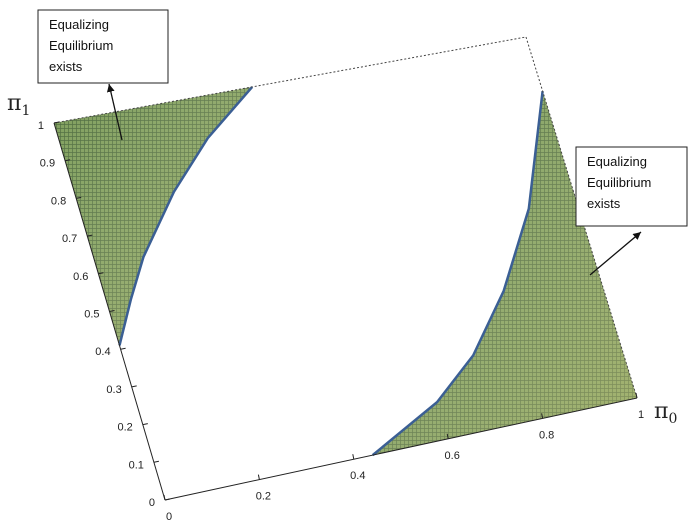  Describe the element at coordinates (263, 497) in the screenshot. I see `x-tick-label: 0.2` at that location.